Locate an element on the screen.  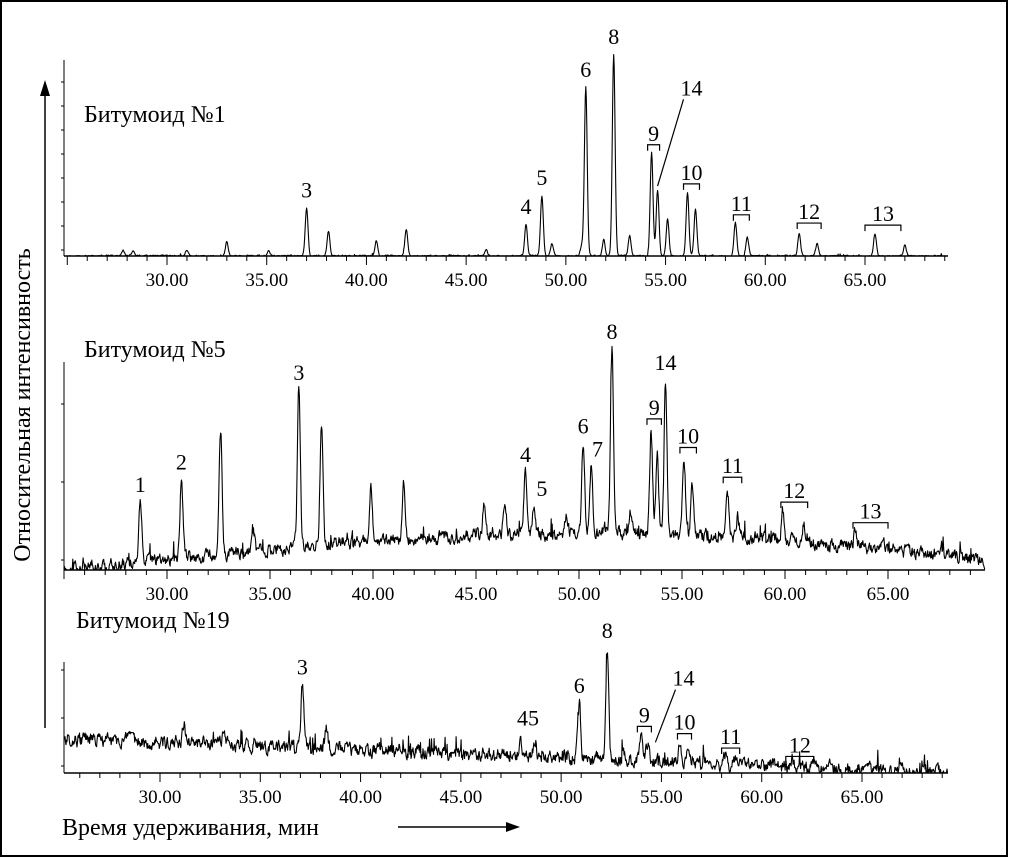
trace-line is located at coordinates (506, 713).